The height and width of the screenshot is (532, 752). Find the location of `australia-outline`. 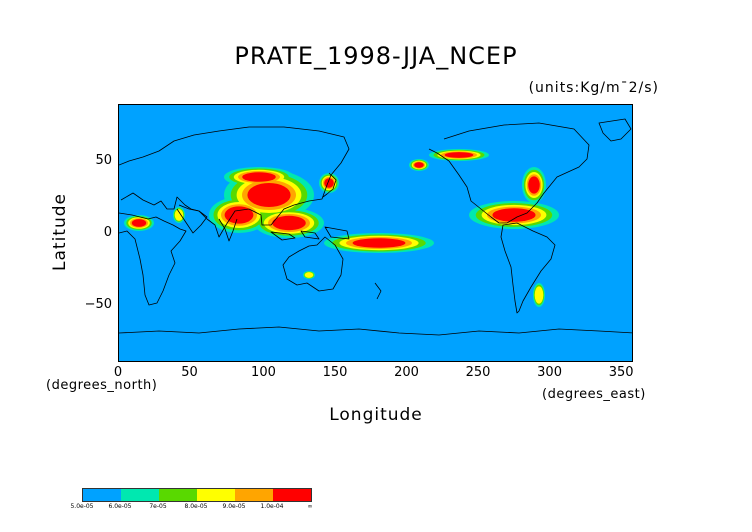

australia-outline is located at coordinates (313, 264).